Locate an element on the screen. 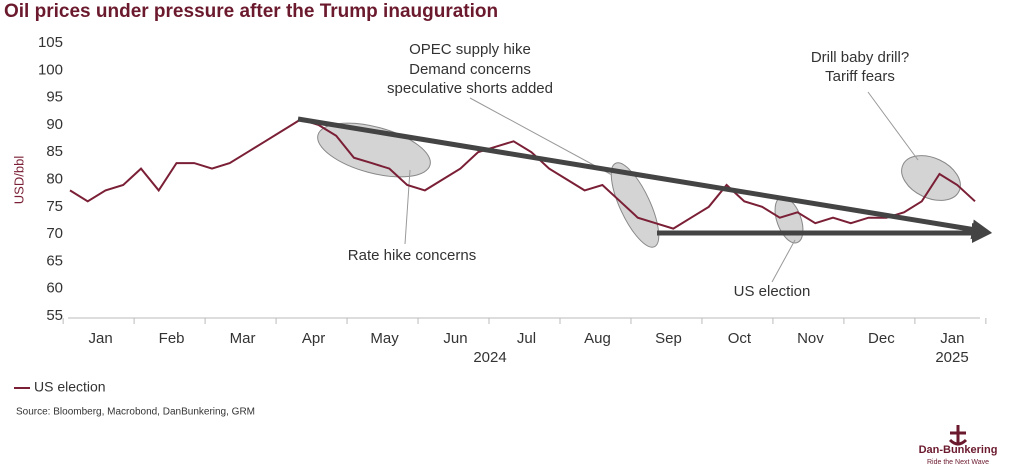 The image size is (1029, 476). logo: Dan-Bunkering is located at coordinates (958, 450).